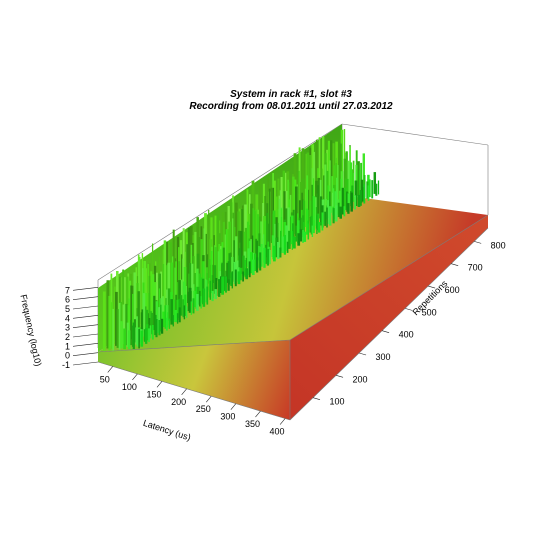 This screenshot has width=540, height=540. Describe the element at coordinates (30, 331) in the screenshot. I see `z-axis-label: Frequency (log10)` at that location.